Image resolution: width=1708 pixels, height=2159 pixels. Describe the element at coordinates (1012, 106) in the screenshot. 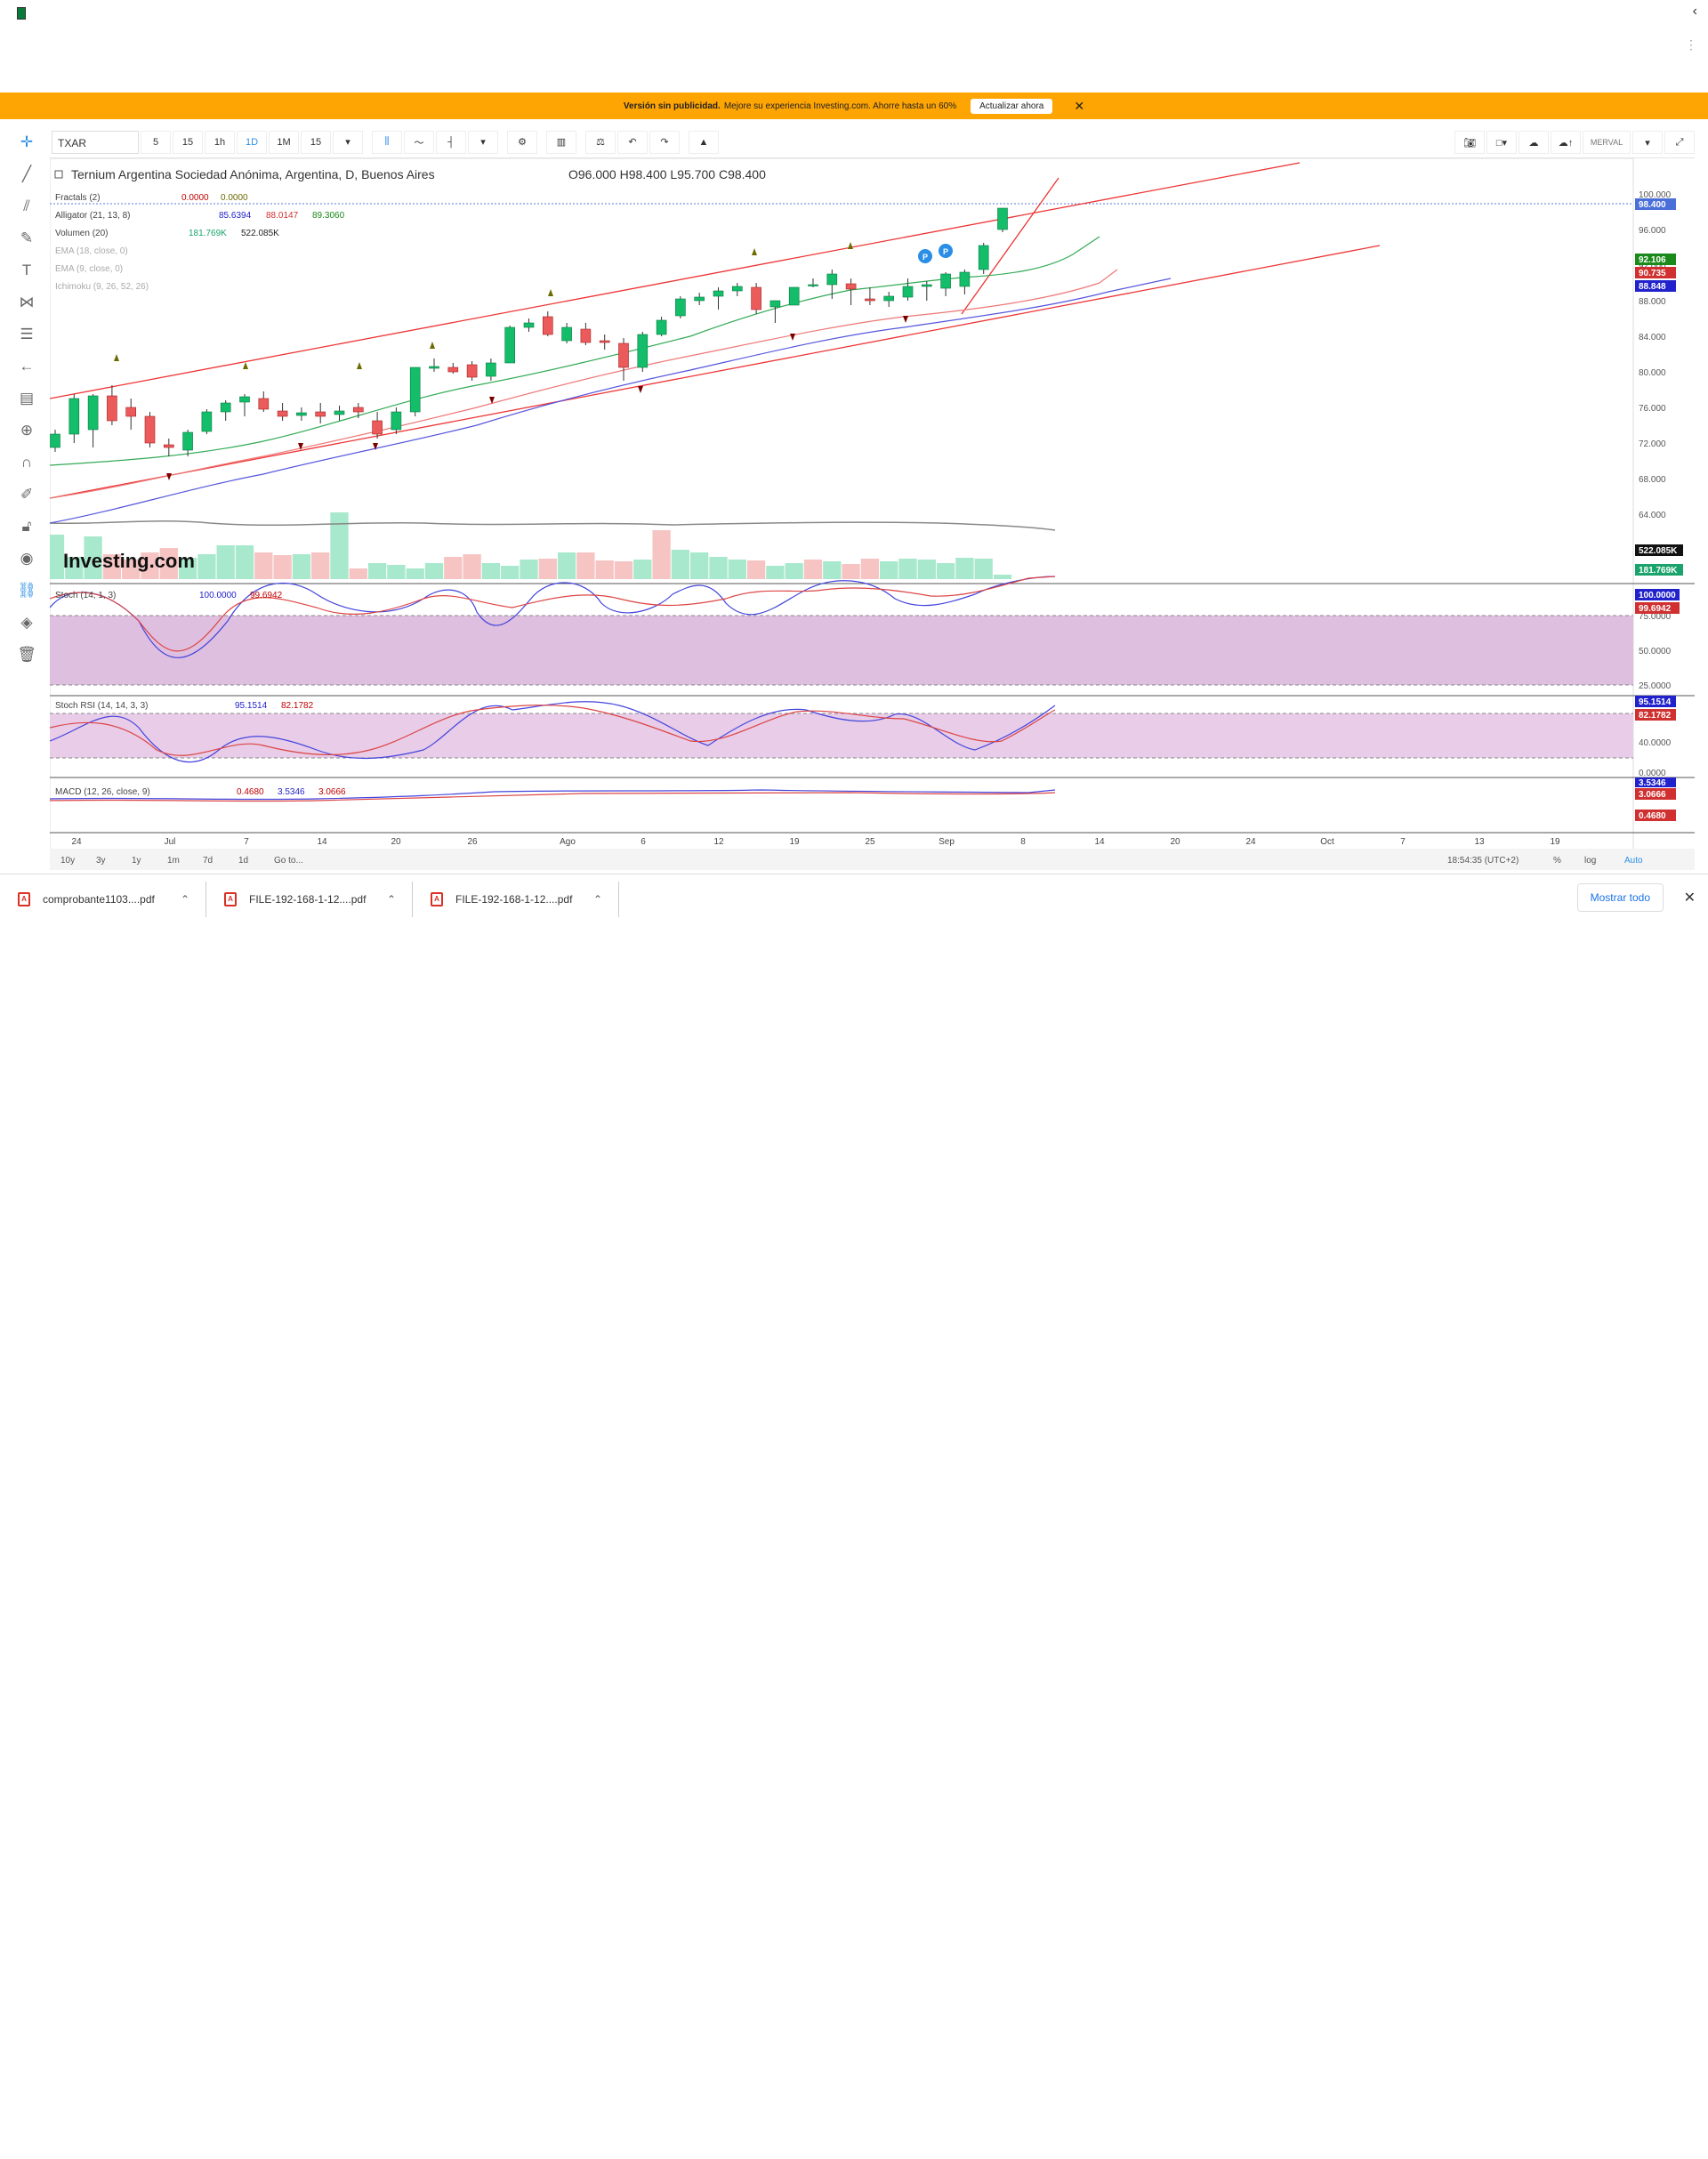

I see `upgrade-button: Actualizar ahora` at that location.